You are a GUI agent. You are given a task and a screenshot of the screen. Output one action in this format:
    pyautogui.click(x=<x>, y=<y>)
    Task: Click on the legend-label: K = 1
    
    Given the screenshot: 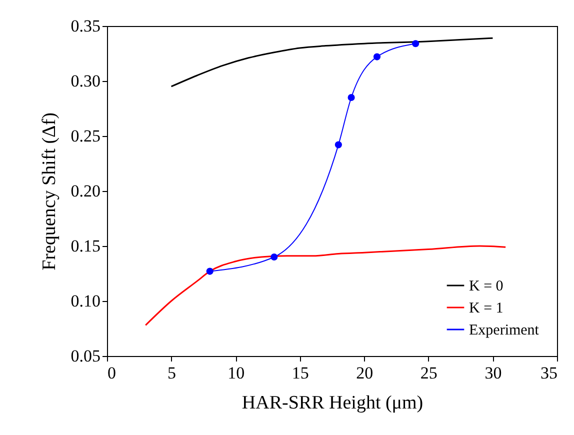 What is the action you would take?
    pyautogui.click(x=486, y=308)
    